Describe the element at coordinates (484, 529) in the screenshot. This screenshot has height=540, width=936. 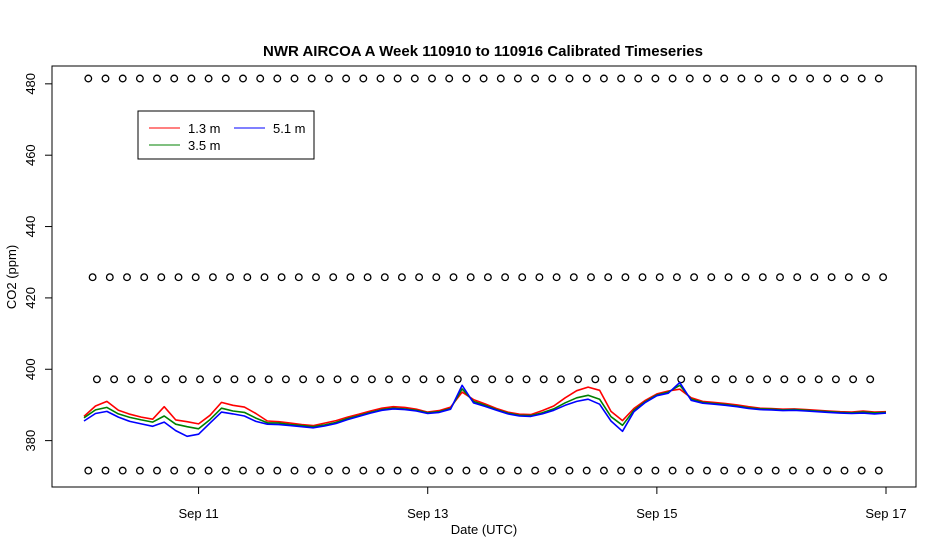
I see `x-axis-label: Date (UTC)` at that location.